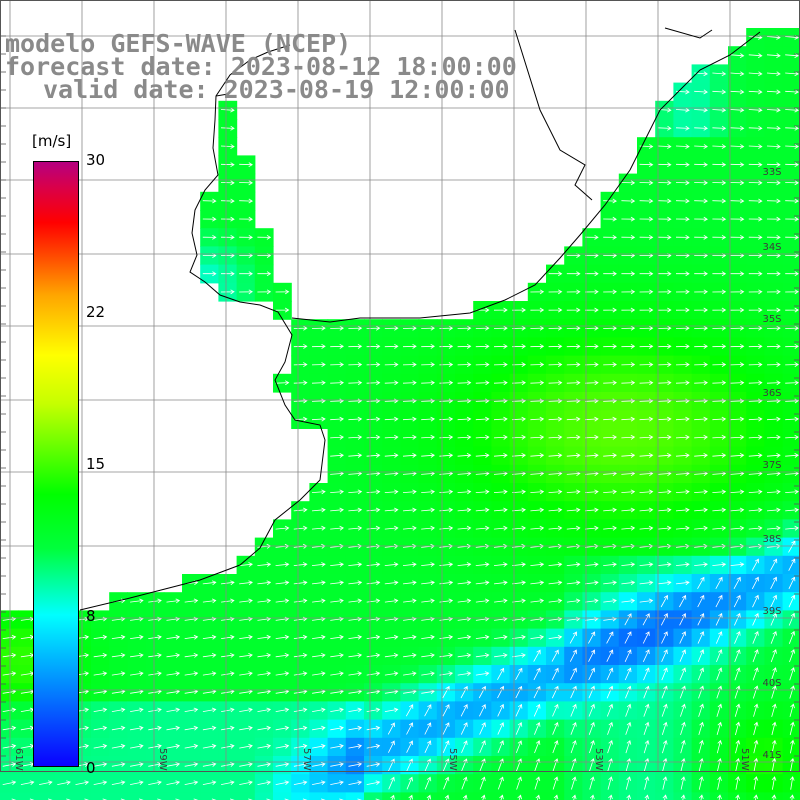 This screenshot has width=800, height=800. Describe the element at coordinates (162, 759) in the screenshot. I see `longitude-label: 59W` at that location.